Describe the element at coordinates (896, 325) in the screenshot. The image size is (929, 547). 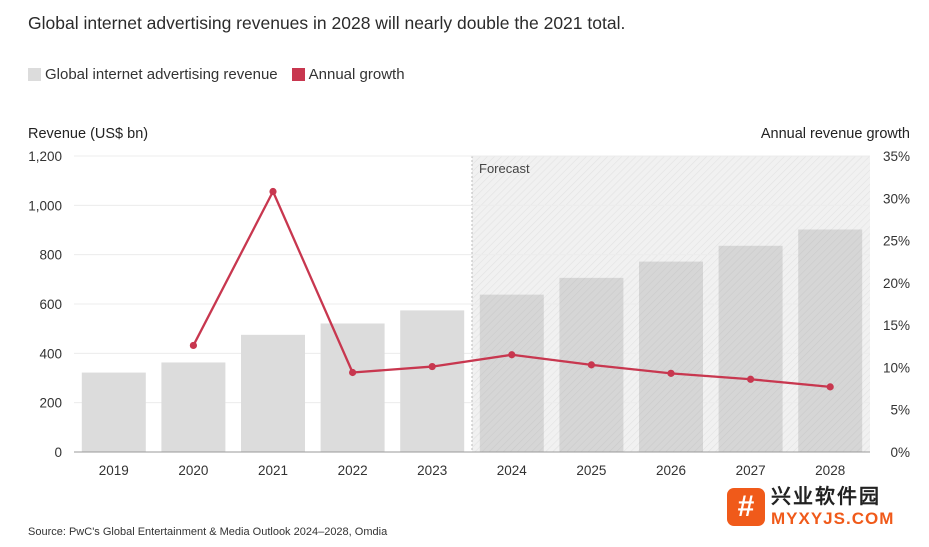
I see `y-right-tick-label: 15%` at that location.